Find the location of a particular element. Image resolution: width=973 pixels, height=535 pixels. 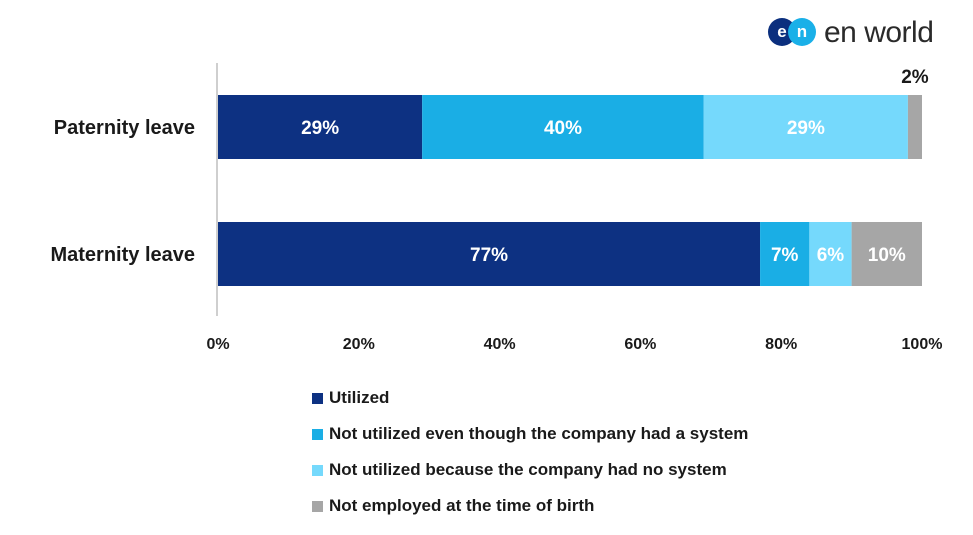

category-label: Maternity leave is located at coordinates (122, 255).